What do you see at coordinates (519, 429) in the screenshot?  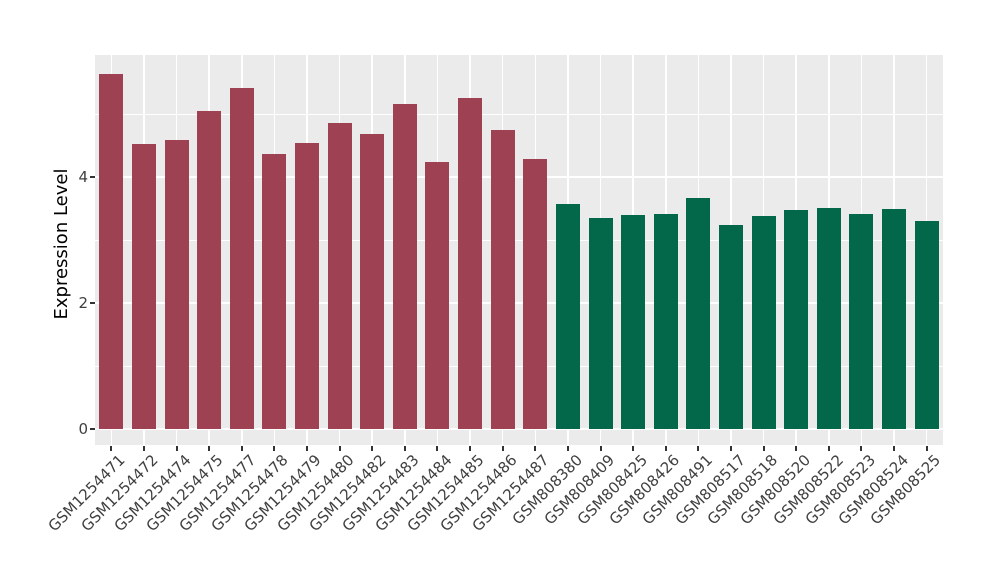 I see `major-gridline-y0` at bounding box center [519, 429].